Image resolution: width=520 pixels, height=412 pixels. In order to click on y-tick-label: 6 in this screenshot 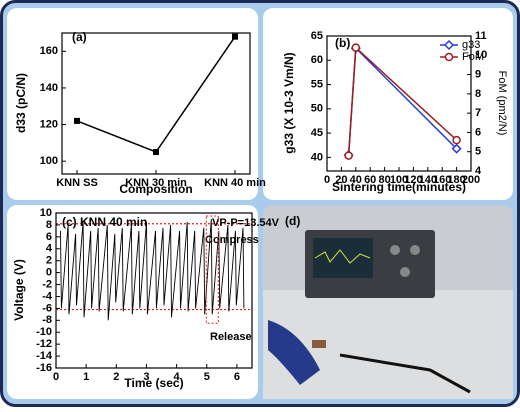, I will do `click(49, 237)`.